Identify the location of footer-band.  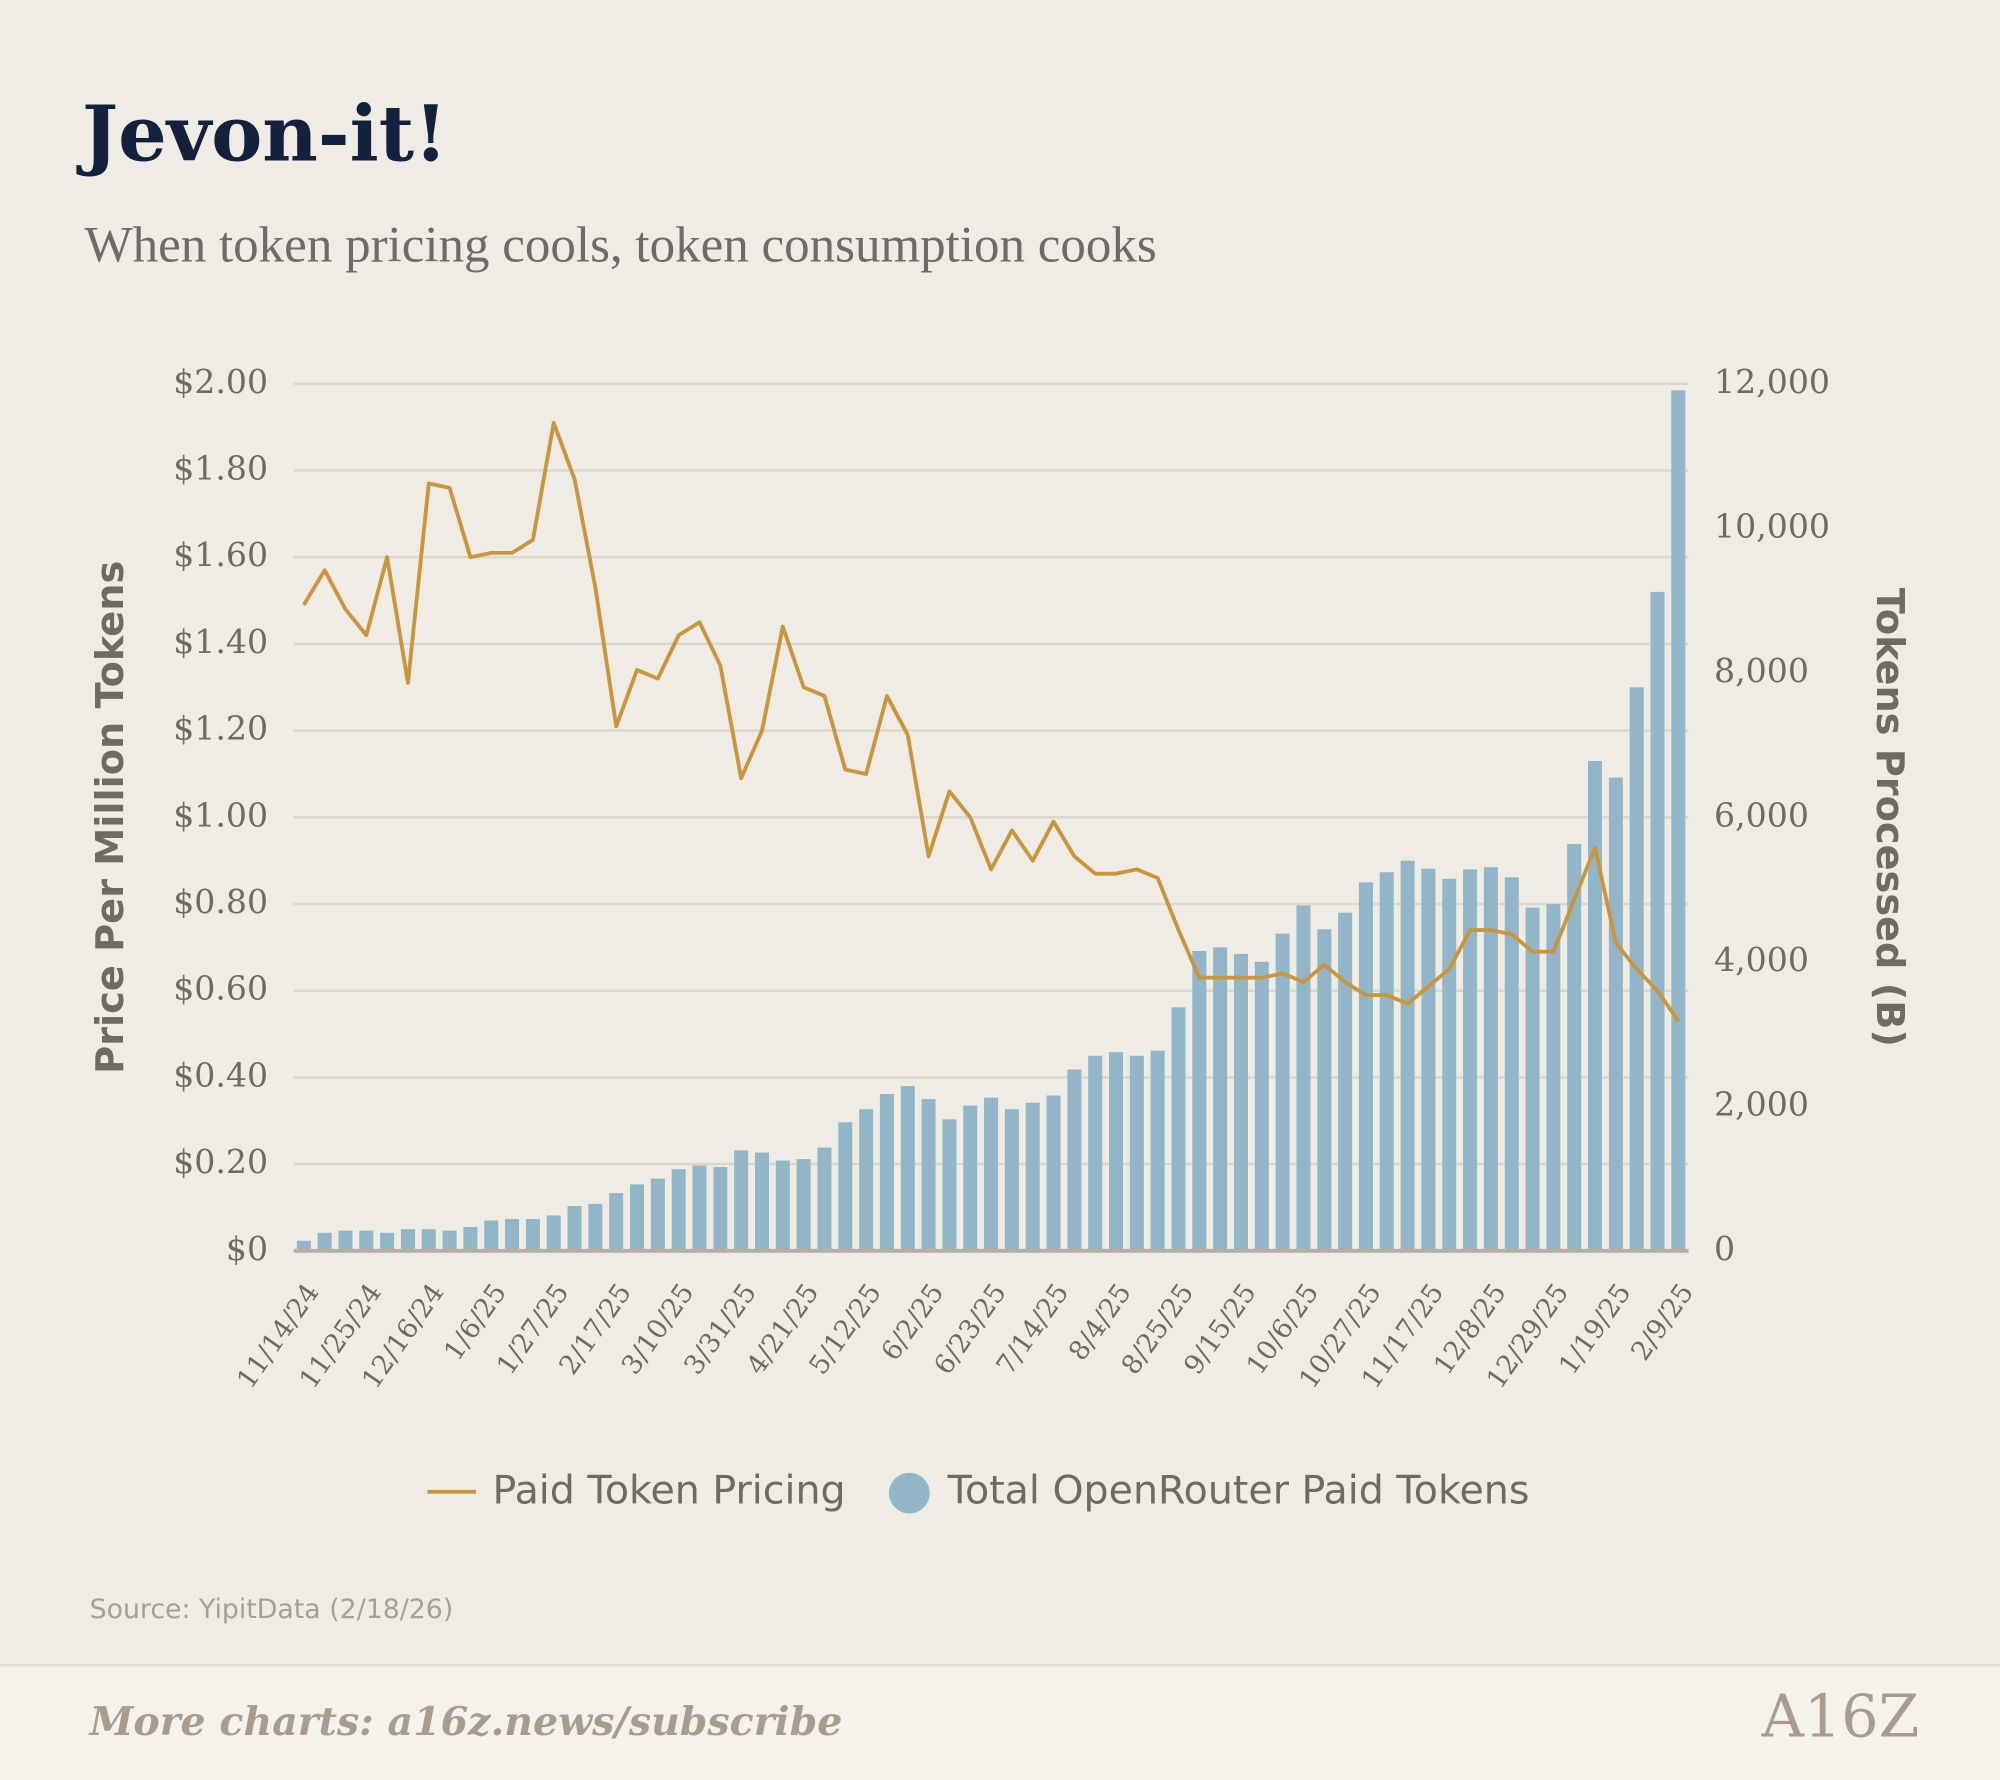
(1000, 1722).